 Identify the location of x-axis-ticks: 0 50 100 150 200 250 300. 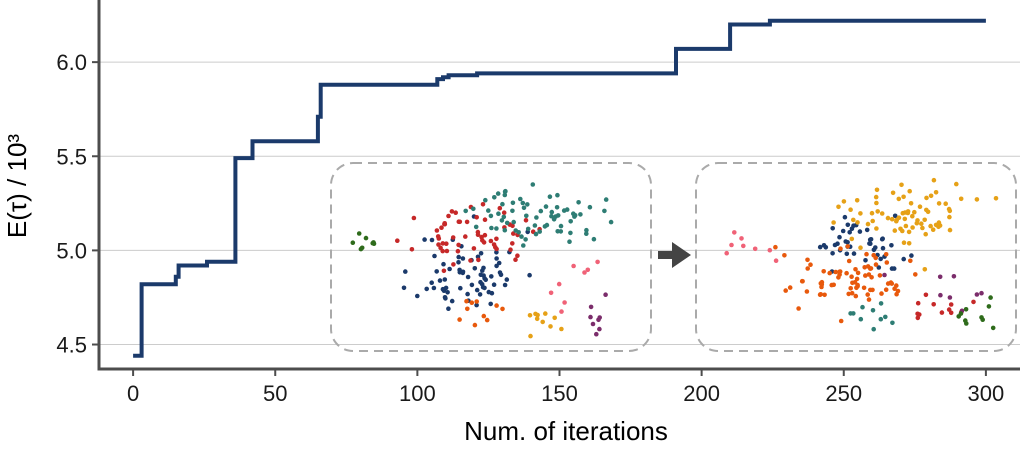
(565, 387).